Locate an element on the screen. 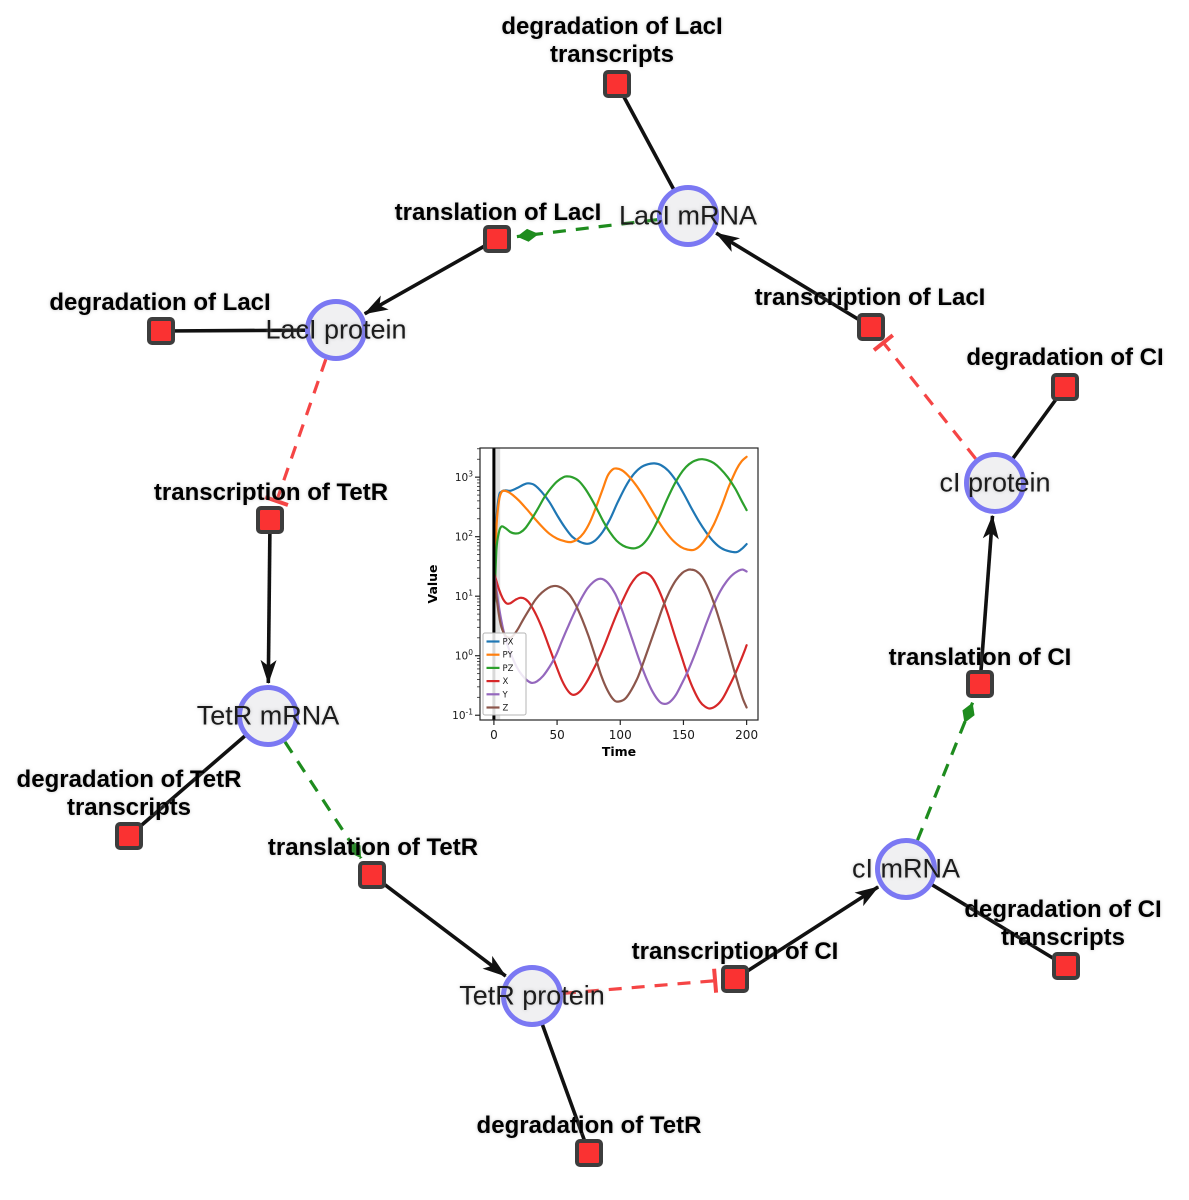 This screenshot has width=1189, height=1200. reaction-label-degradation-laci: degradation of LacI is located at coordinates (159, 303).